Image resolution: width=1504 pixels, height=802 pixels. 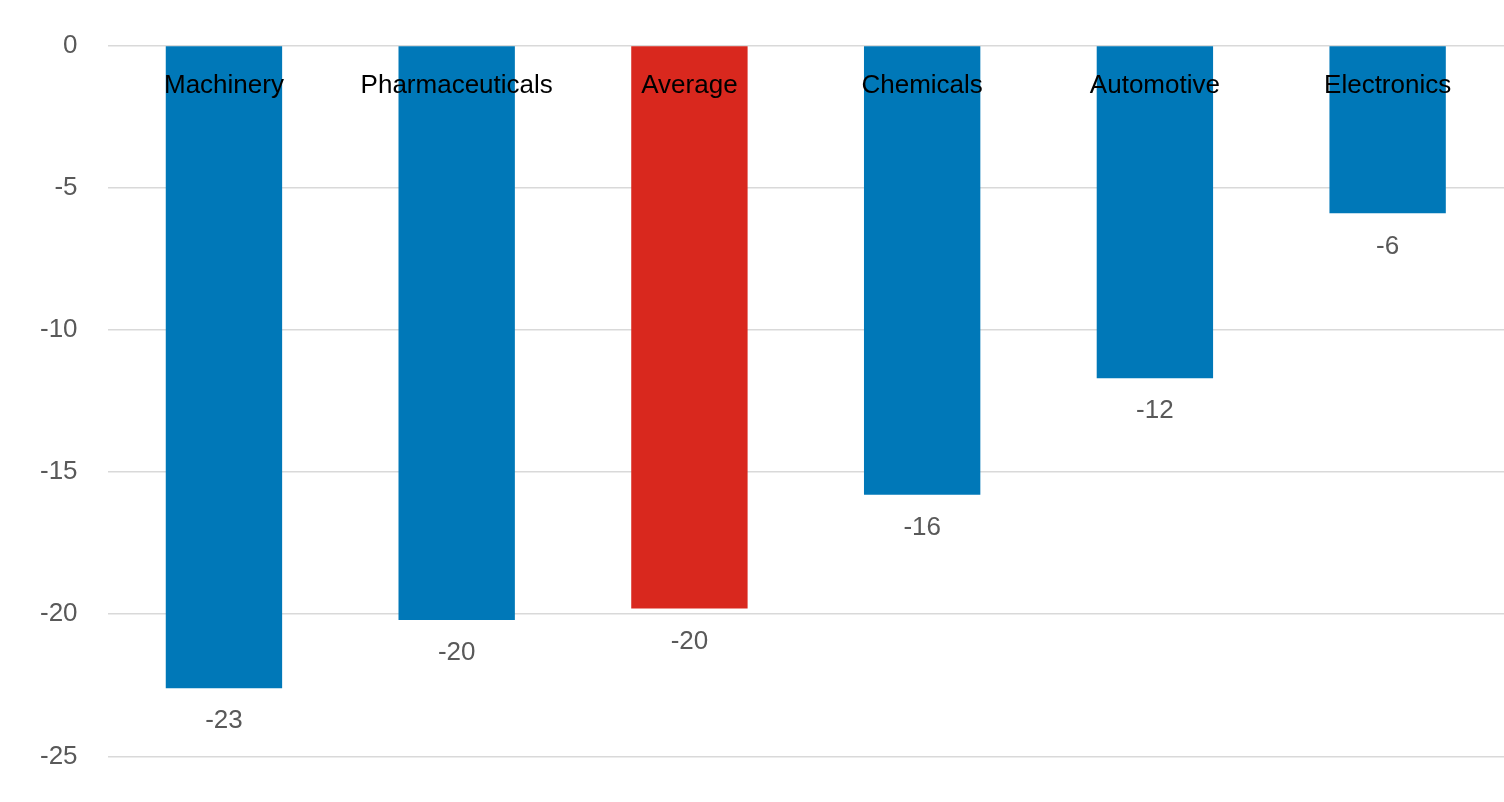 I want to click on y-tick-label: 0, so click(x=70, y=43).